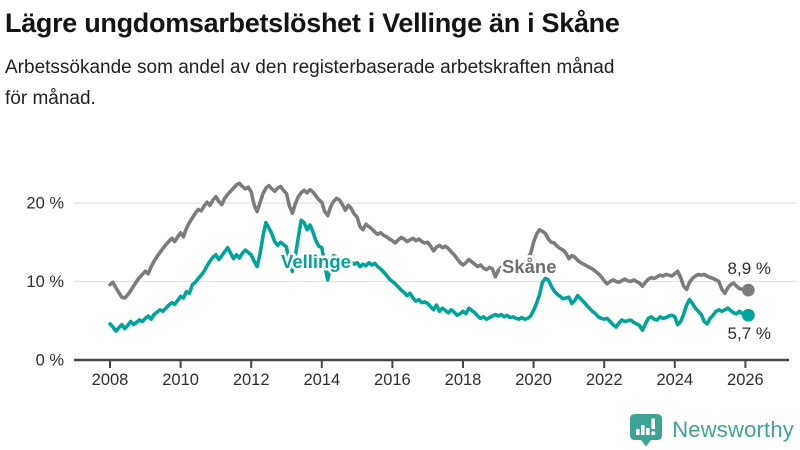 Image resolution: width=800 pixels, height=450 pixels. Describe the element at coordinates (180, 380) in the screenshot. I see `x-tick-label-2010: 2010` at that location.